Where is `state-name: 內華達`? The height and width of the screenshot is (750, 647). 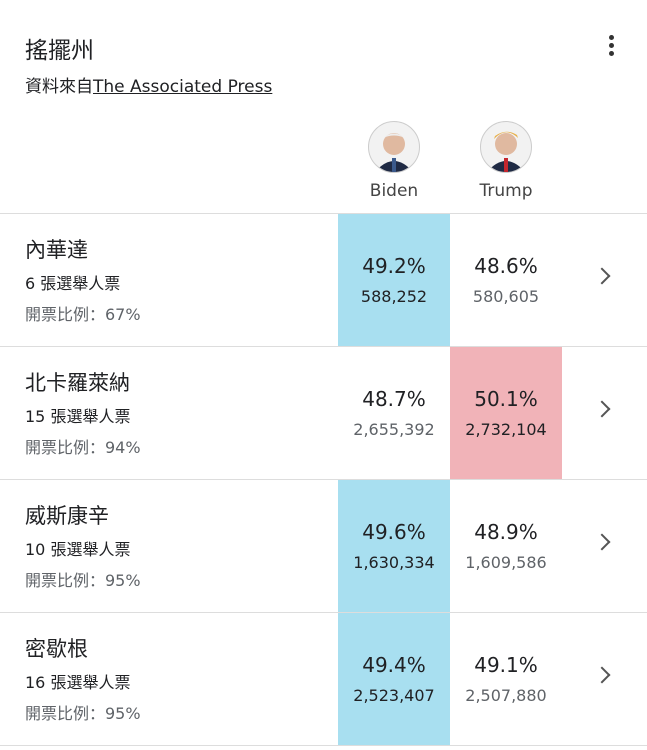 state-name: 內華達 is located at coordinates (56, 250).